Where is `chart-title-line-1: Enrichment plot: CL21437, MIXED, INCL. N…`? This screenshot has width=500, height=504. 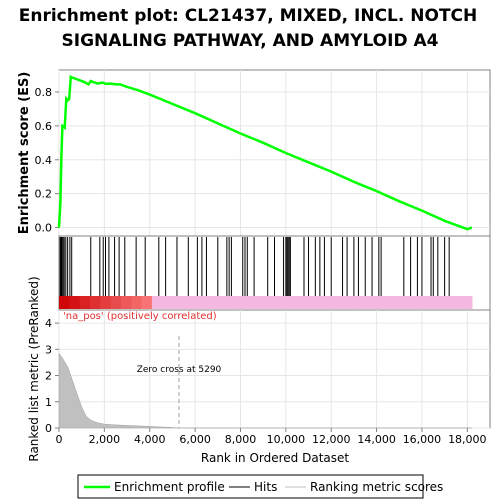
chart-title-line-1: Enrichment plot: CL21437, MIXED, INCL. N… is located at coordinates (248, 16).